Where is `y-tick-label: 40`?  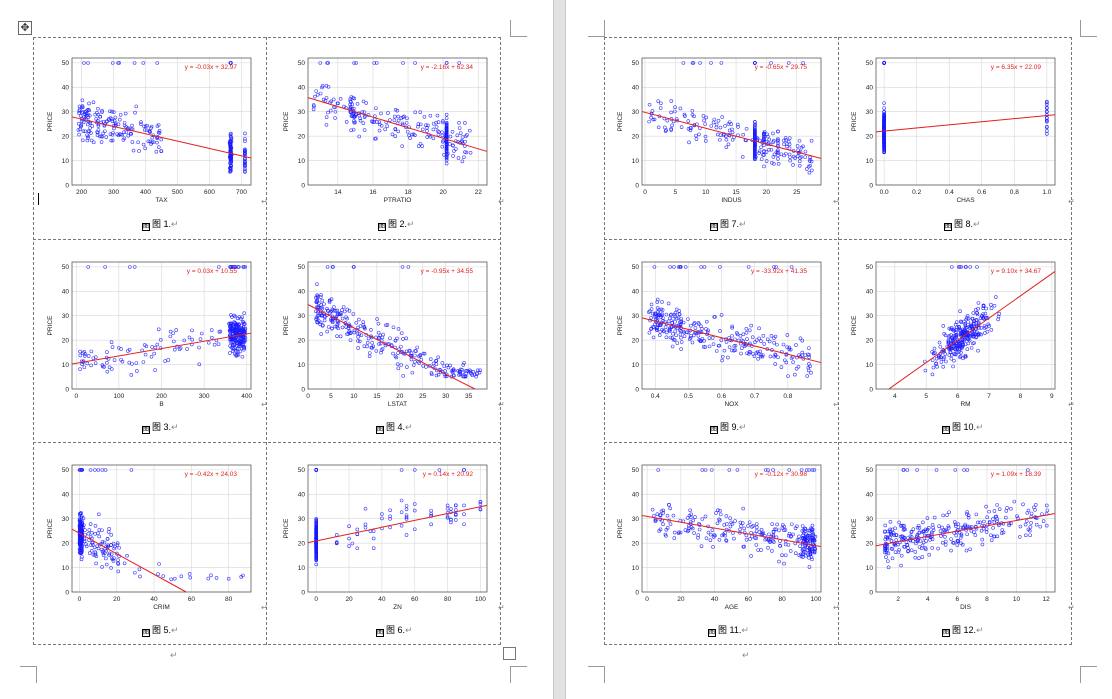
y-tick-label: 40 is located at coordinates (870, 88).